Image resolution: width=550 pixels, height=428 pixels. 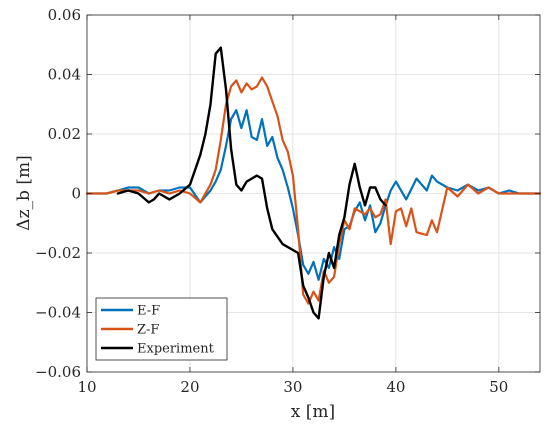 I want to click on legend-label: Z-F, so click(x=148, y=330).